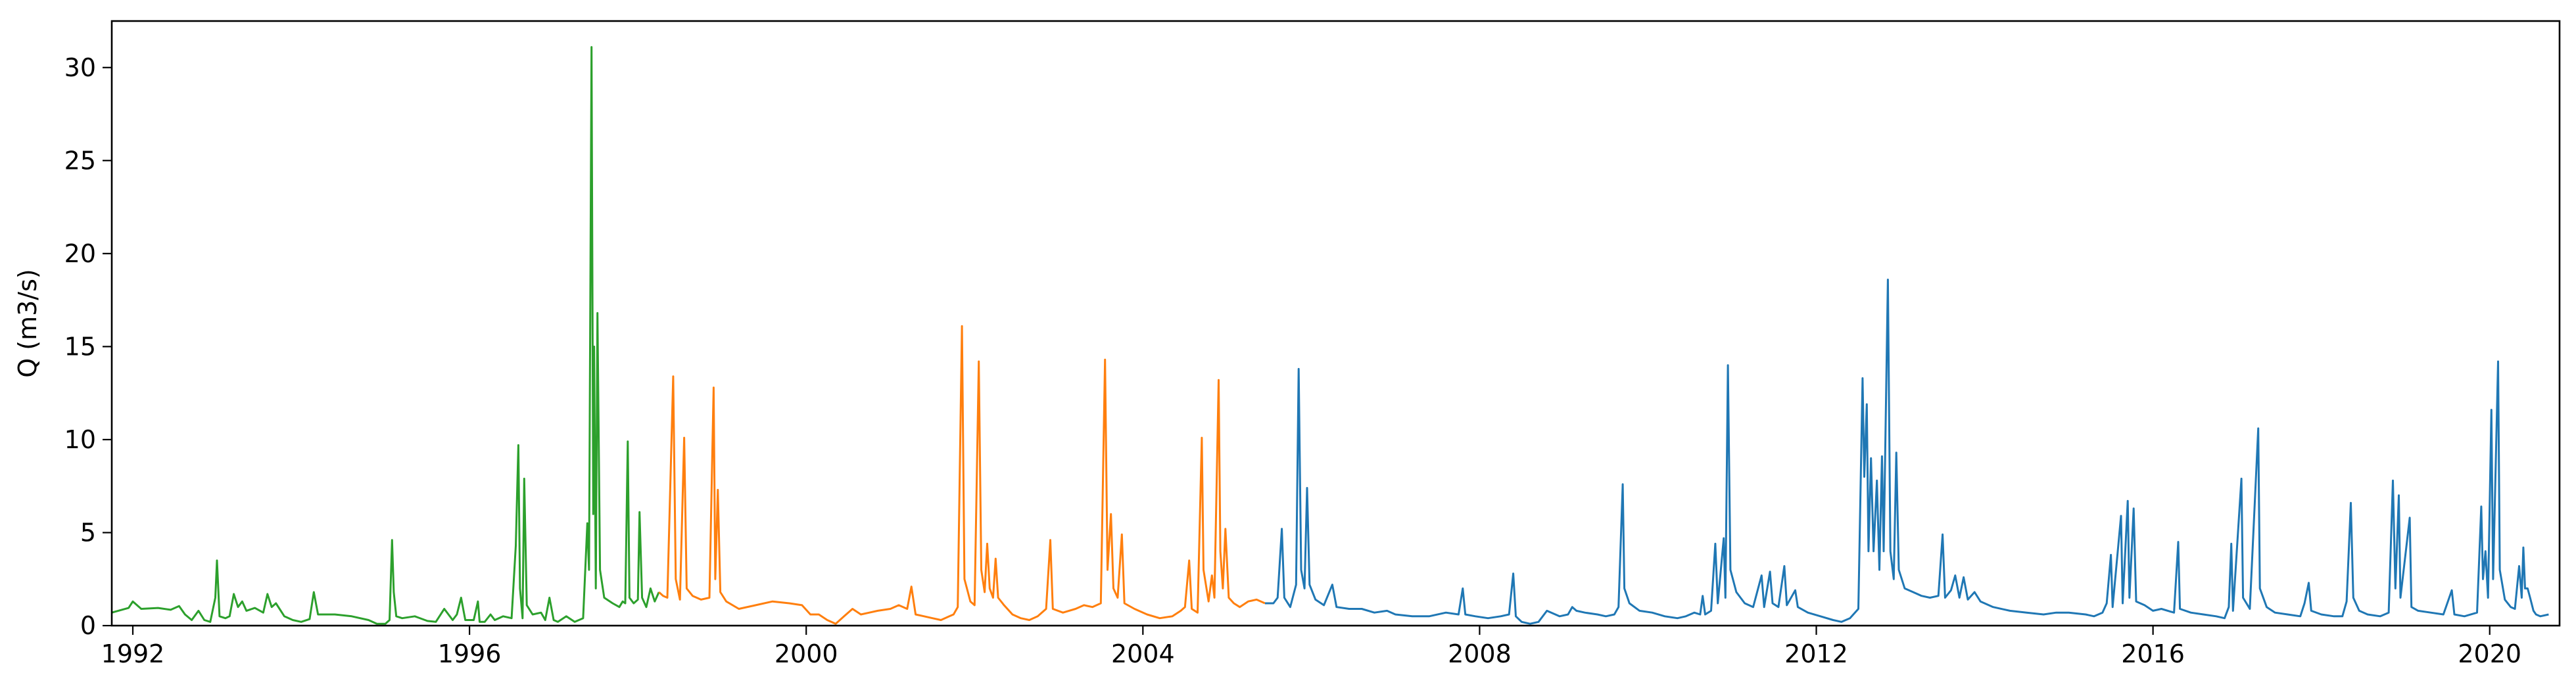 Image resolution: width=2576 pixels, height=692 pixels. Describe the element at coordinates (80, 346) in the screenshot. I see `y-tick-label: 15` at that location.